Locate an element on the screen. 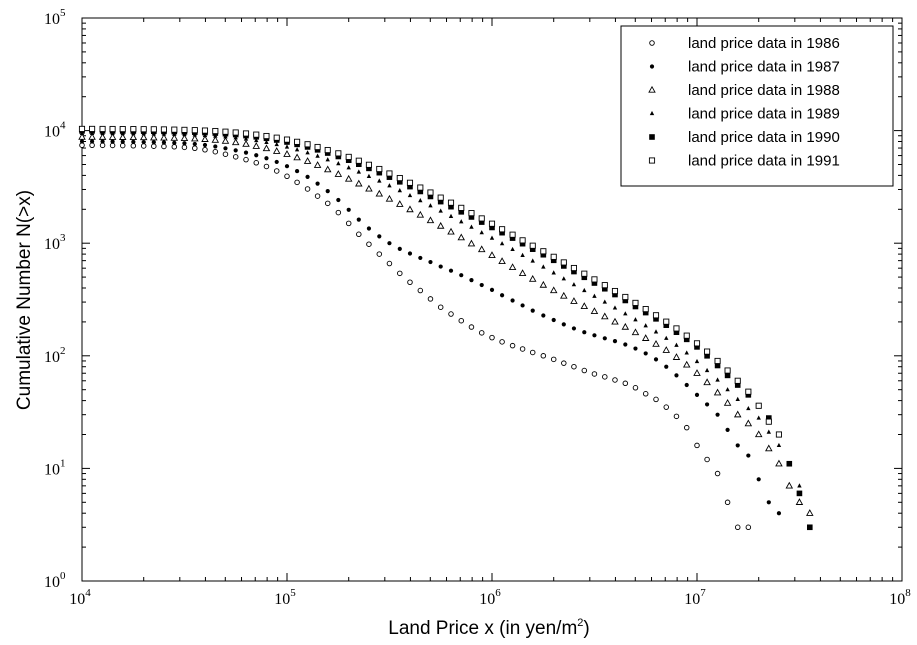 The height and width of the screenshot is (645, 917). y-axis-title: Cumulative Number N(>x) is located at coordinates (24, 300).